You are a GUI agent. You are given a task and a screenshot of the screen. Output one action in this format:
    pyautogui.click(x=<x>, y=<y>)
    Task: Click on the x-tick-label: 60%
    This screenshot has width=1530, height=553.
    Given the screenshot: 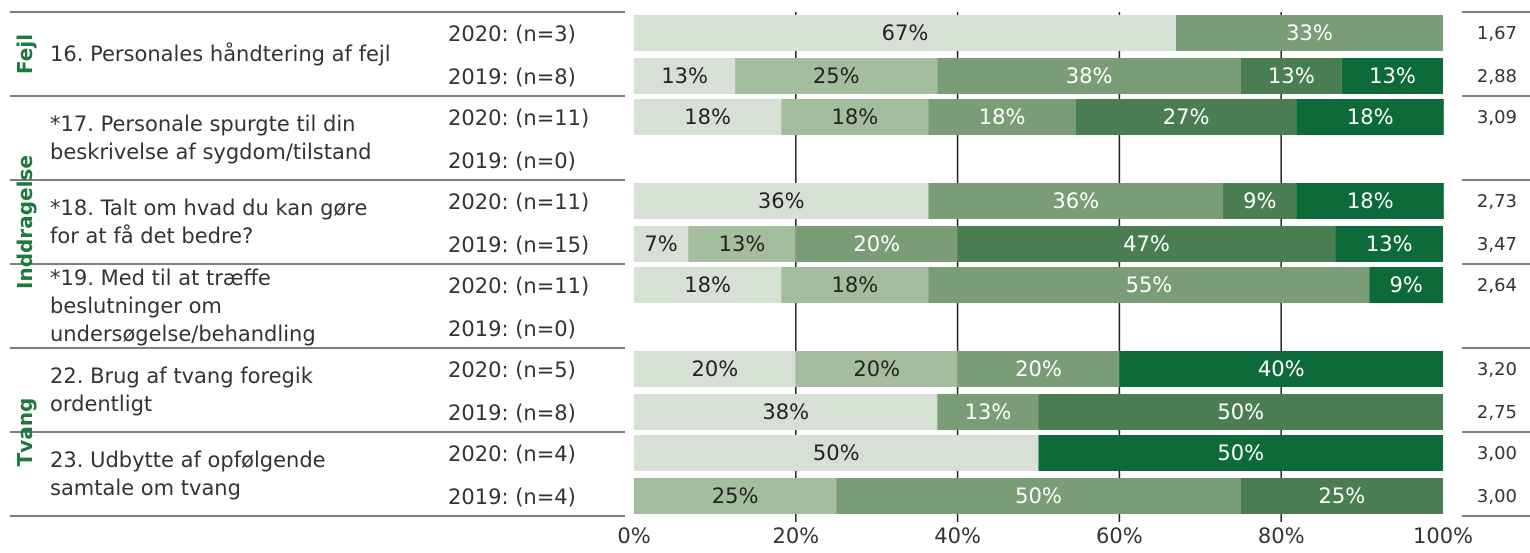 What is the action you would take?
    pyautogui.click(x=1119, y=536)
    